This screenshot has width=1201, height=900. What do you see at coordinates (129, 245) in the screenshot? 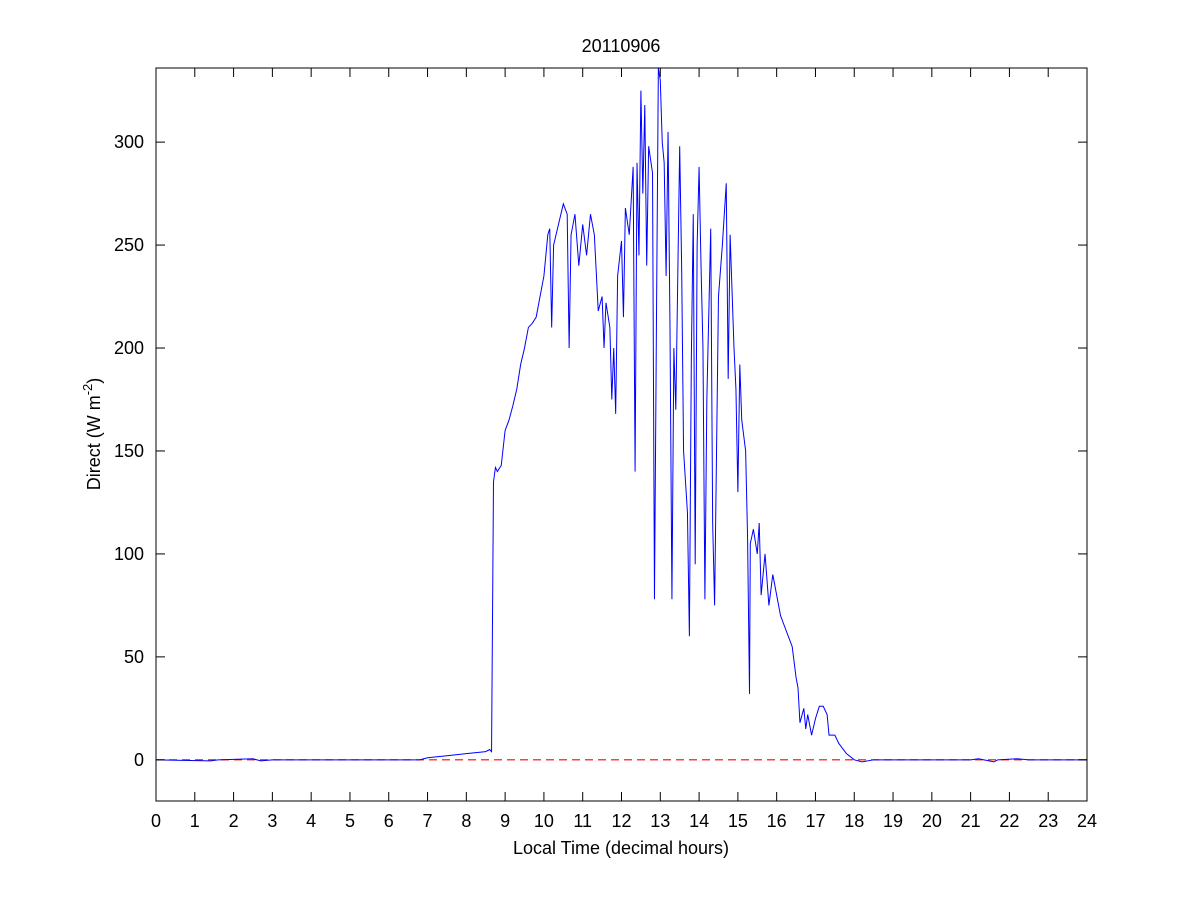
I see `y-tick-label: 250` at bounding box center [129, 245].